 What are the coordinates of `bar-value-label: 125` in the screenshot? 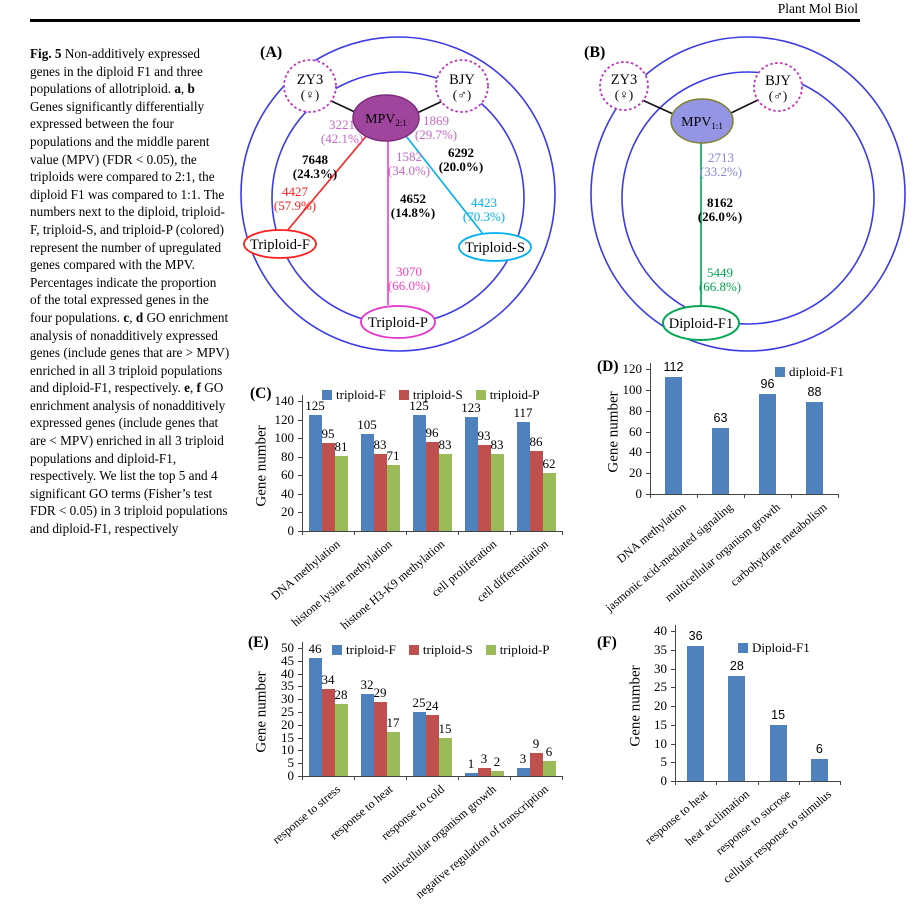 It's located at (419, 405).